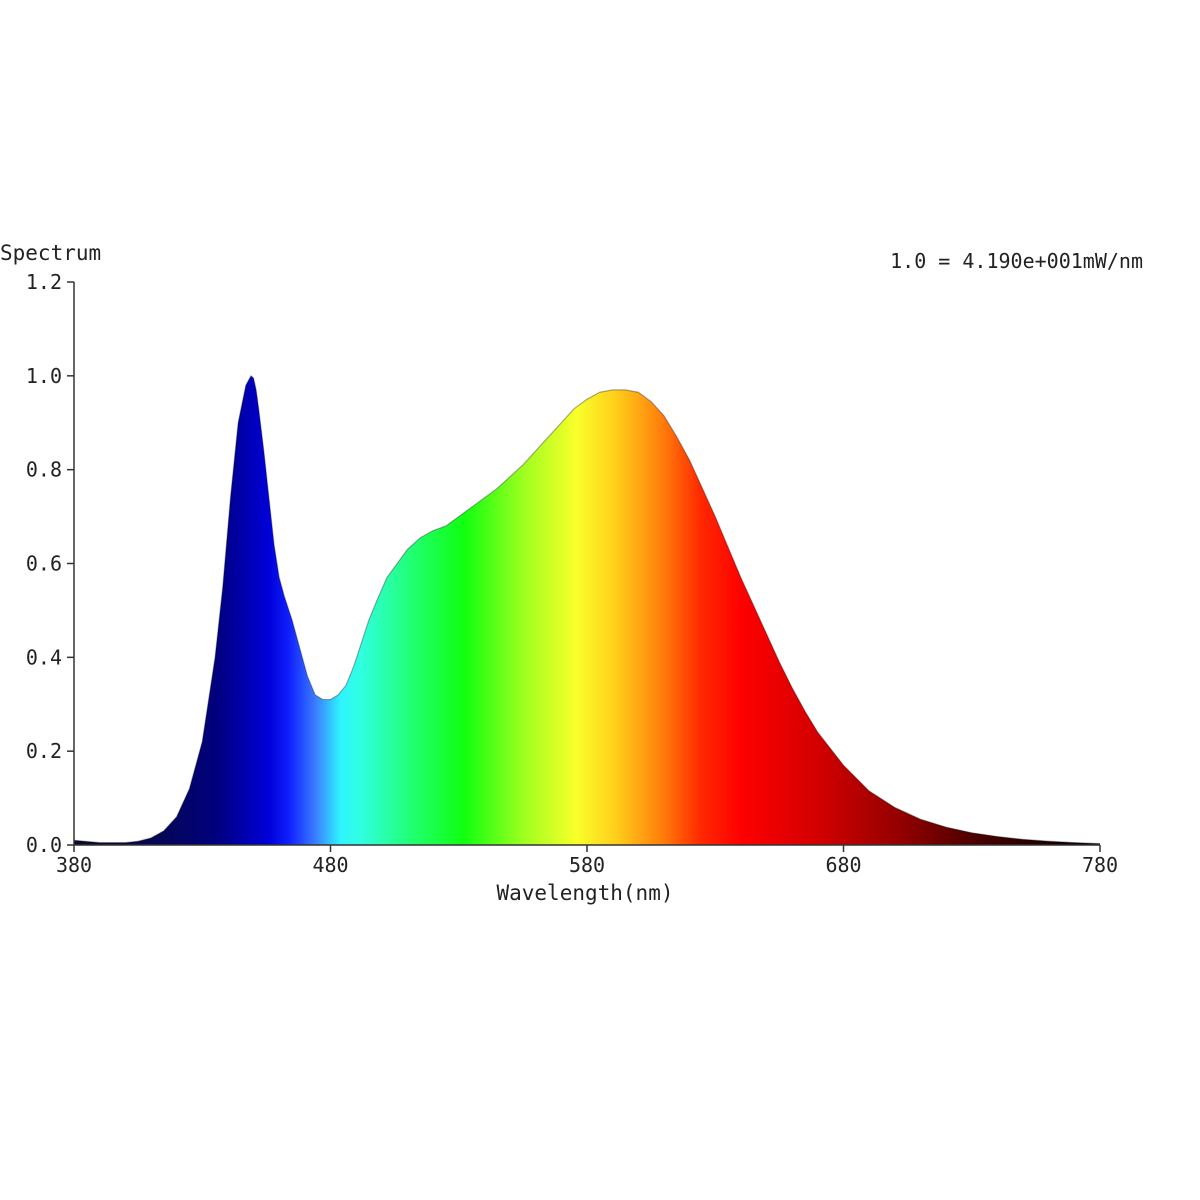 The height and width of the screenshot is (1200, 1200). I want to click on x-axis-title: Wavelength(nm), so click(584, 893).